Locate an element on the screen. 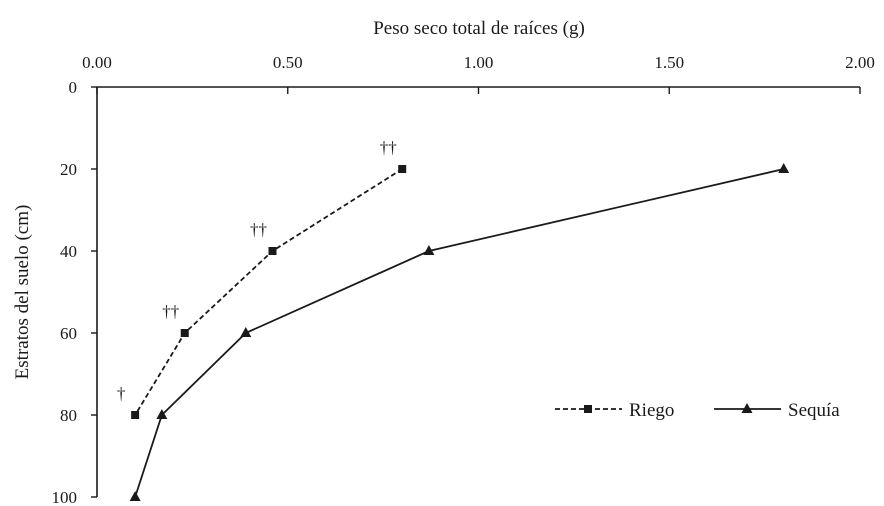 The height and width of the screenshot is (506, 884). y-tick-label: 80 is located at coordinates (68, 415).